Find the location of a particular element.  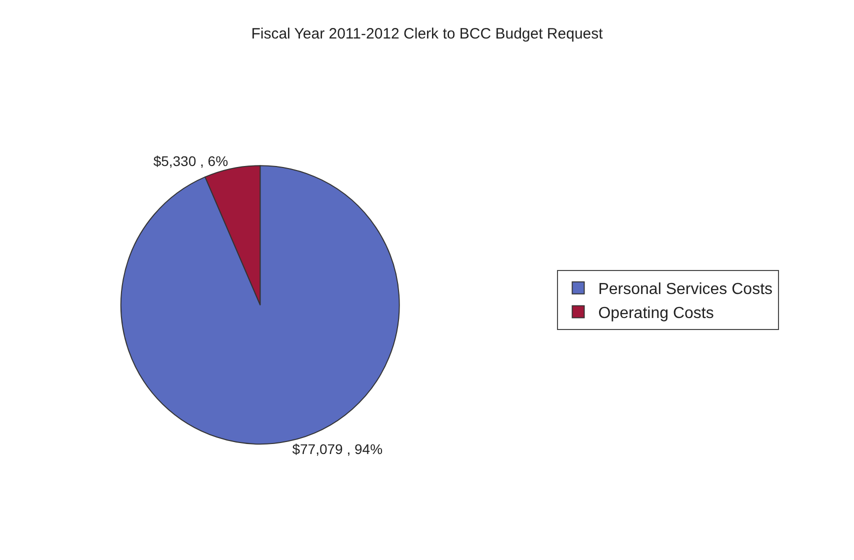

data-label: $5,330 , 6% is located at coordinates (190, 160).